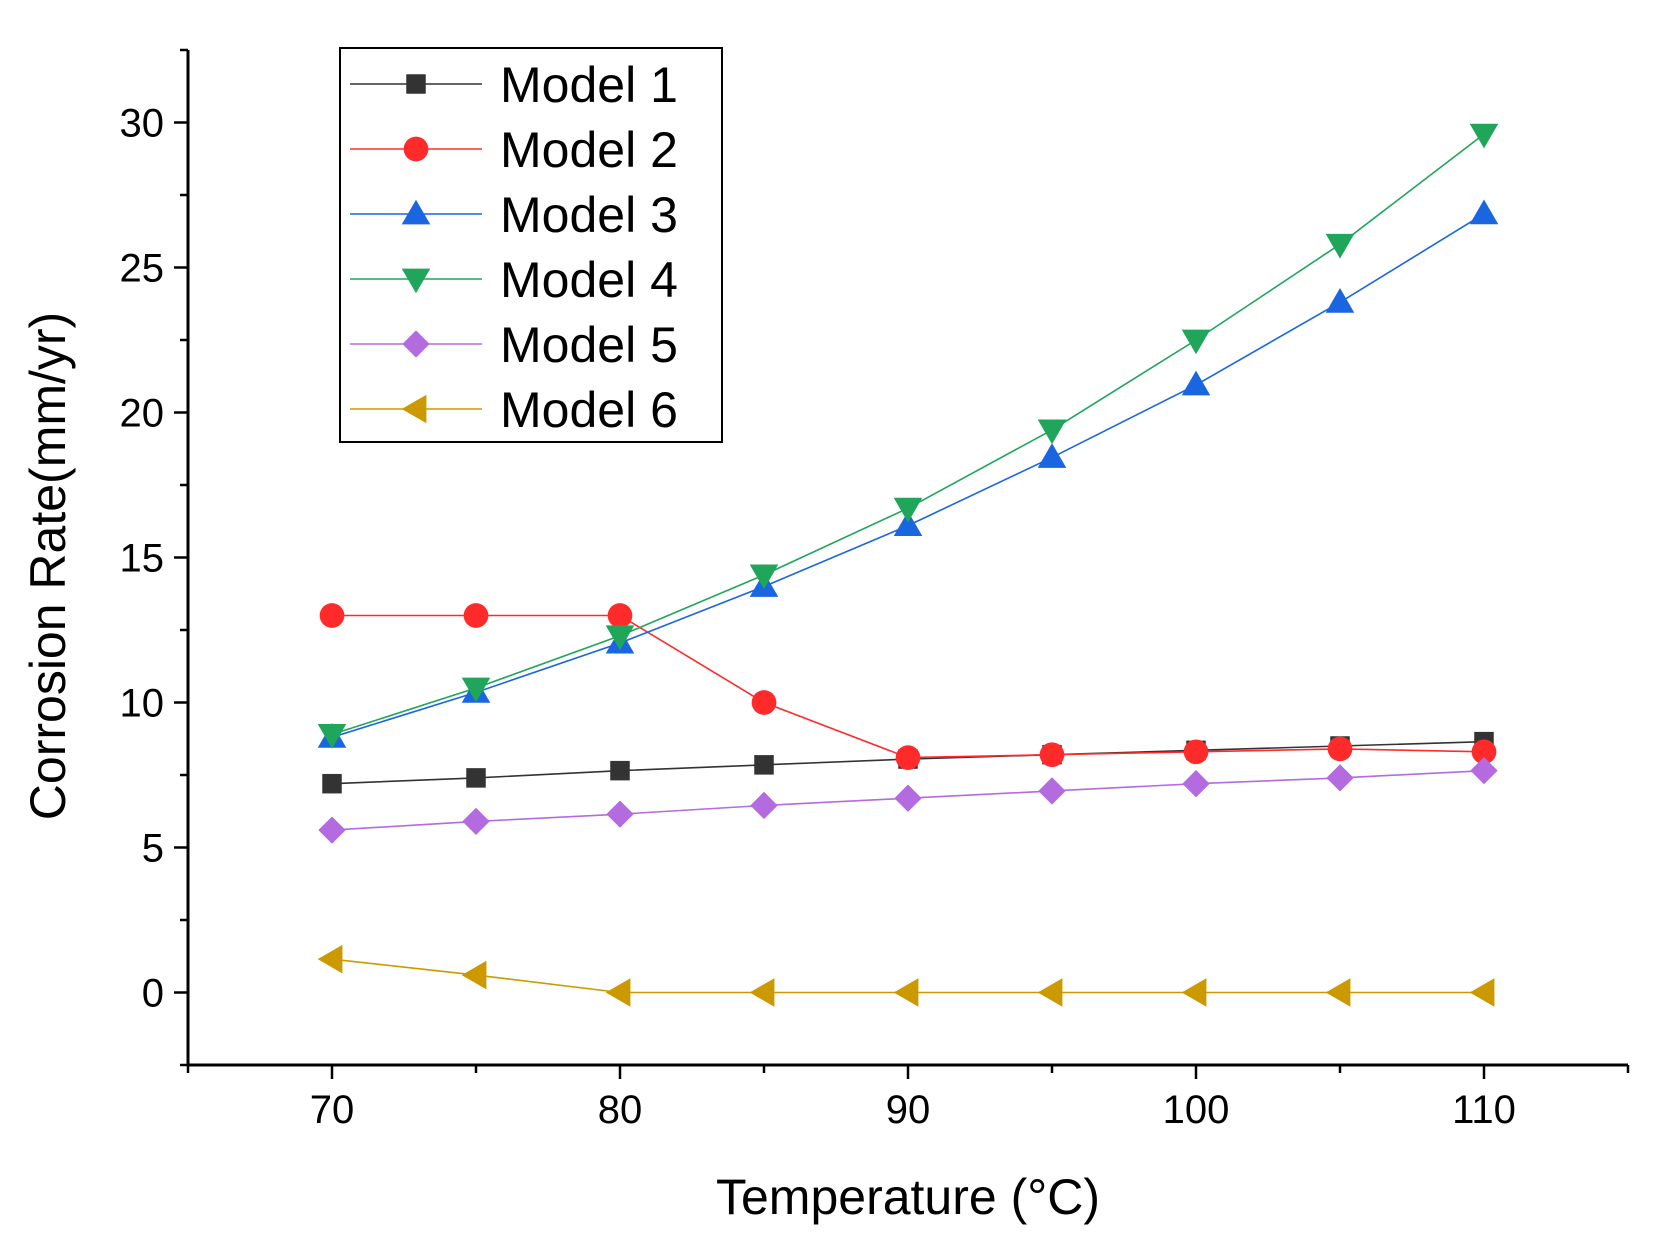  I want to click on x-tick-label: 70, so click(332, 1110).